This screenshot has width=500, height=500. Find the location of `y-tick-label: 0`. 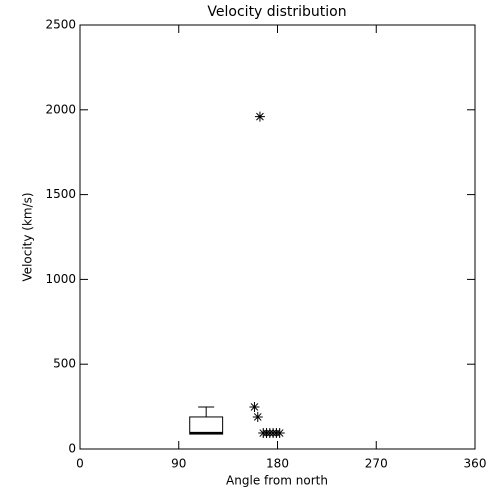

y-tick-label: 0 is located at coordinates (72, 449).